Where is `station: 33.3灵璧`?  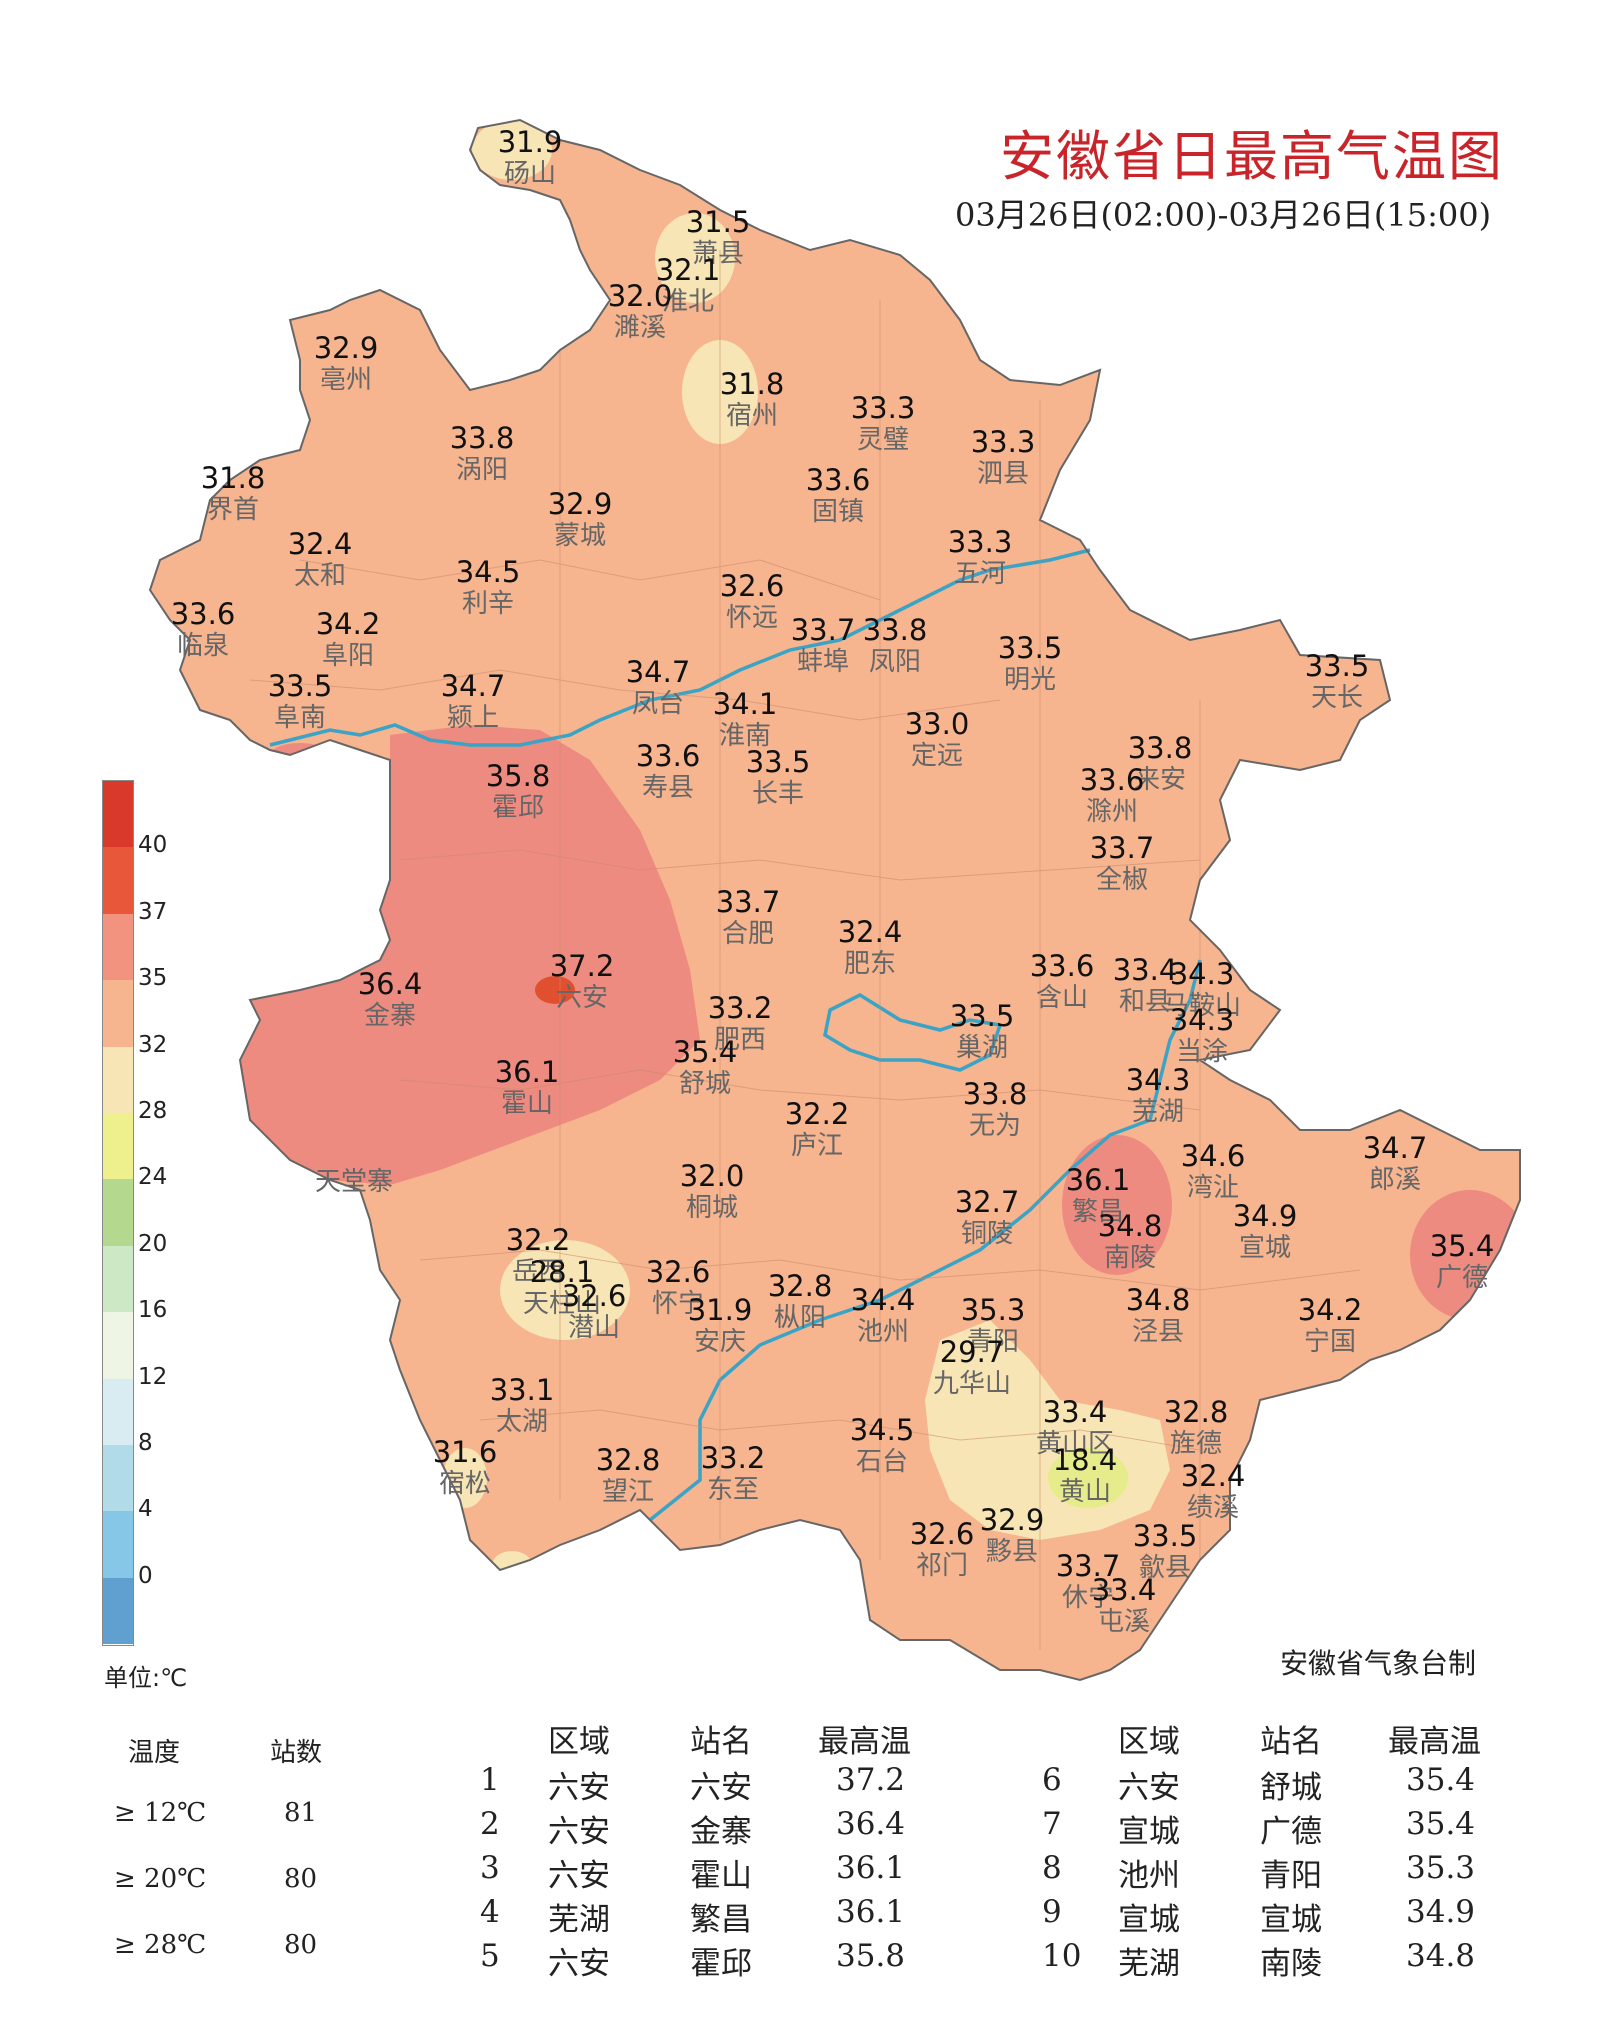 station: 33.3灵璧 is located at coordinates (883, 423).